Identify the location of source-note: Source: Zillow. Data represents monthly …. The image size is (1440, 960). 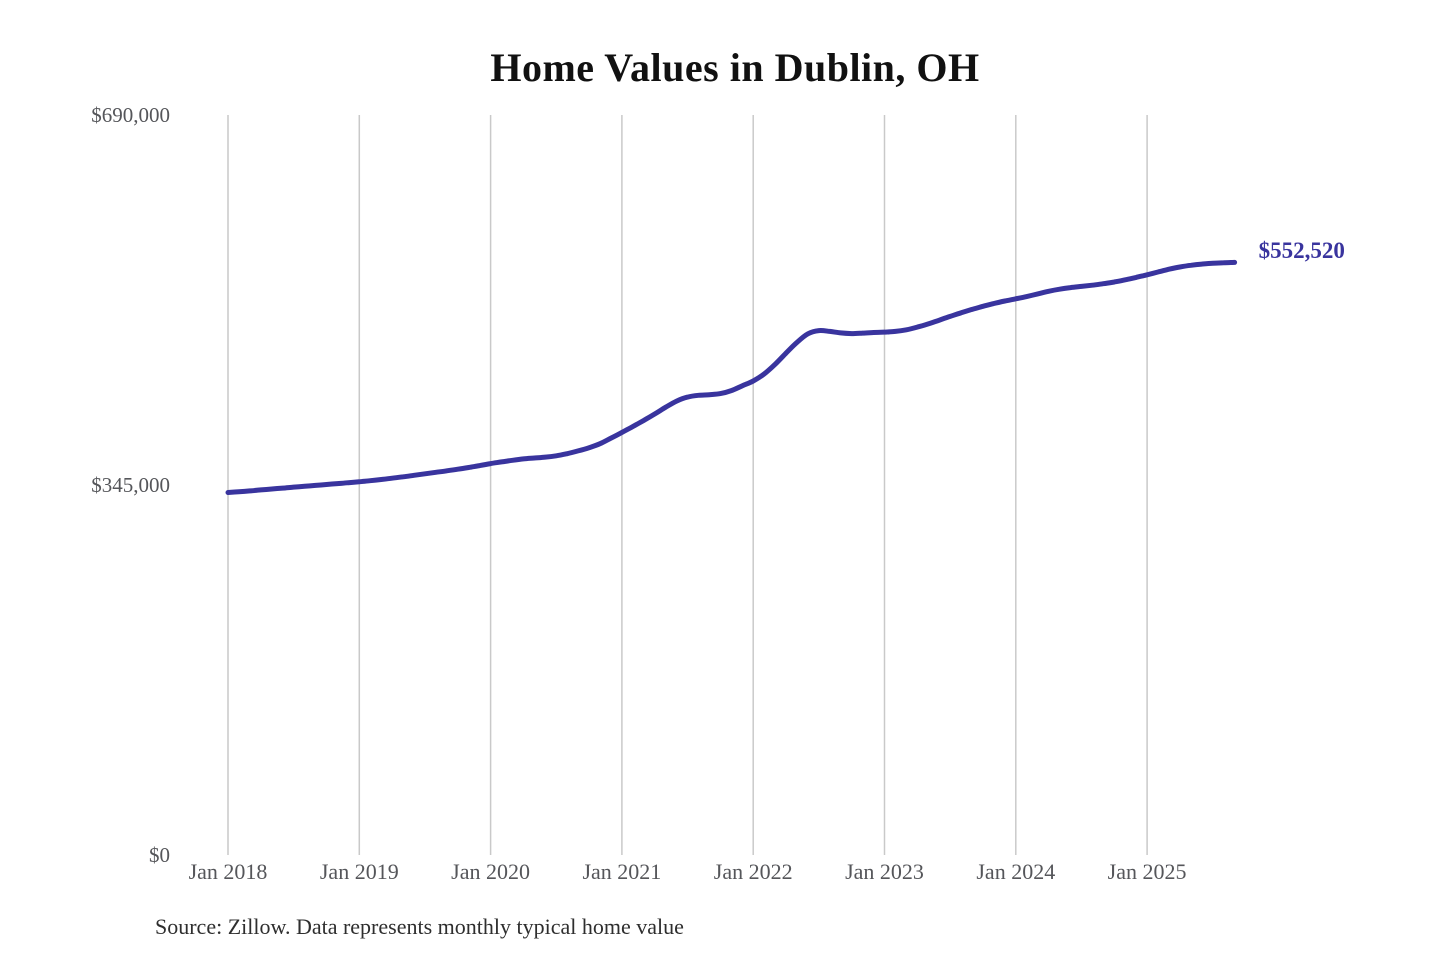
(419, 926).